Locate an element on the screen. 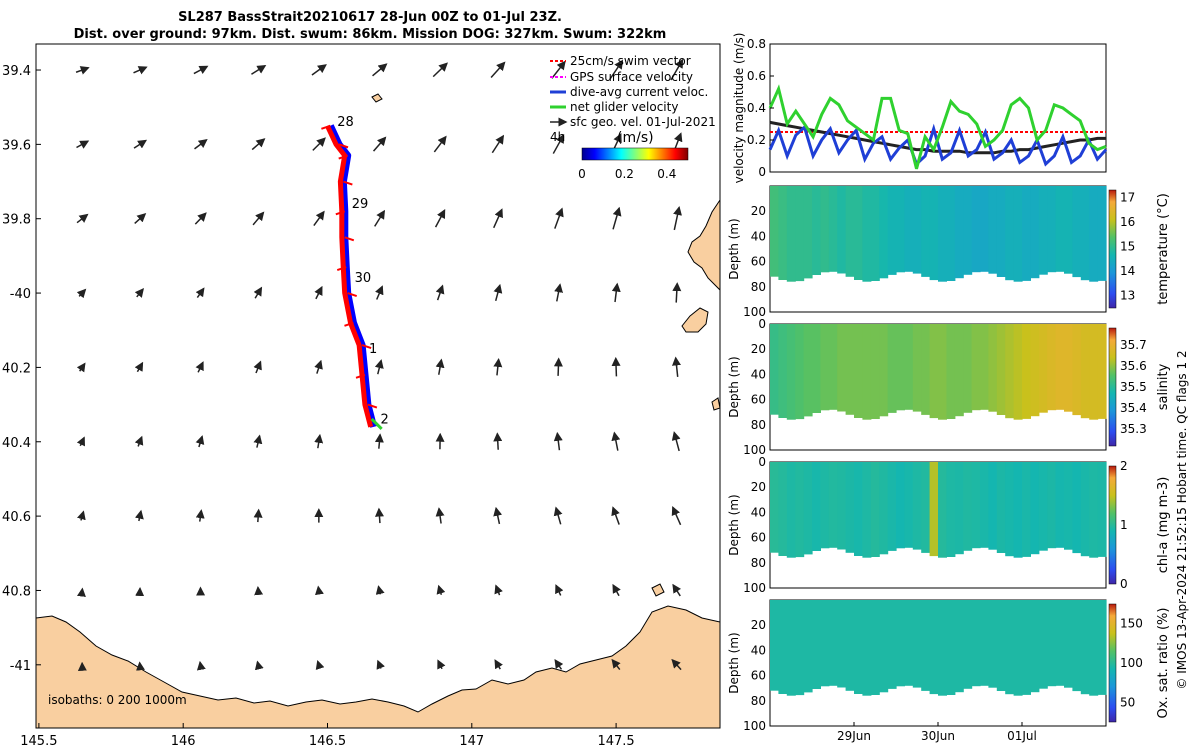 This screenshot has width=1200, height=750. chl-a-colorbar is located at coordinates (1112, 525).